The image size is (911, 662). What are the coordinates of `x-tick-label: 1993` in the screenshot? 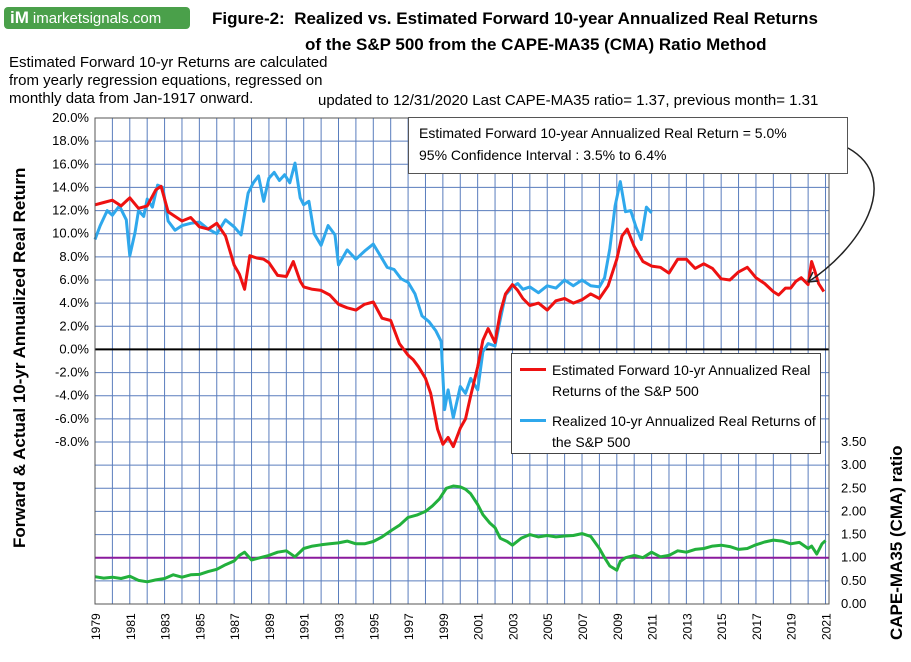 It's located at (340, 626).